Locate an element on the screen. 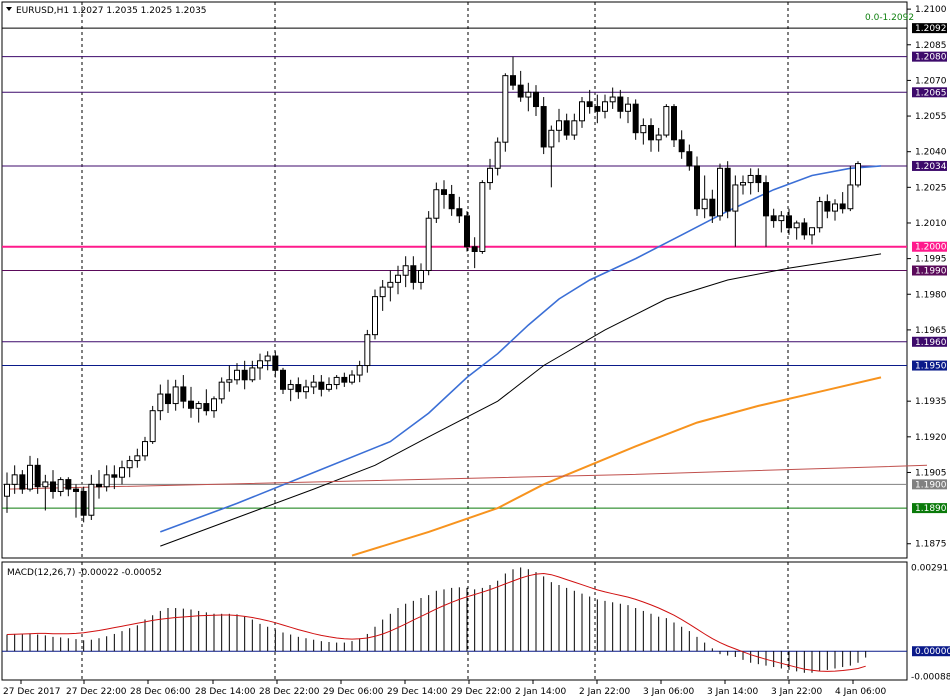  macd-tick-label: 0.00000 is located at coordinates (932, 652).